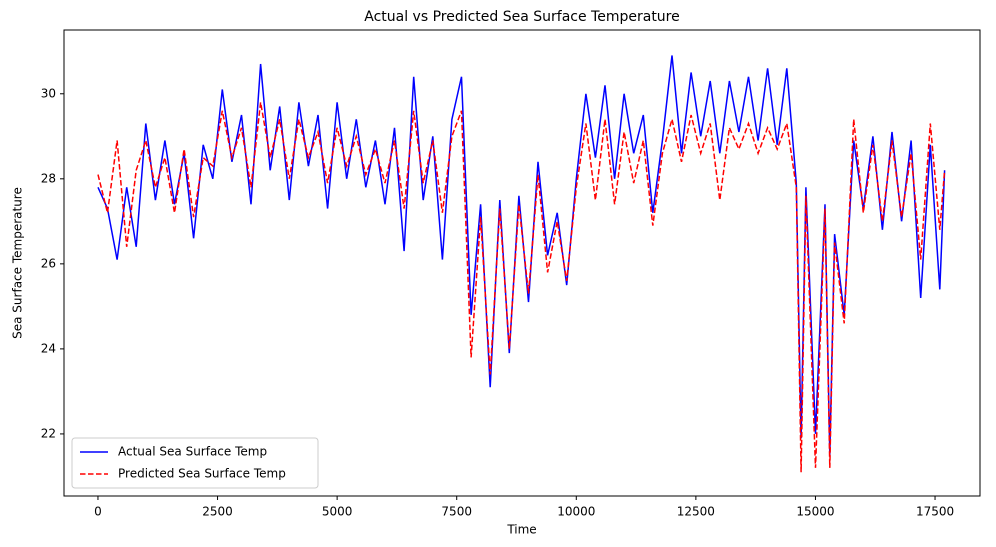 The image size is (996, 547). I want to click on y-tick-label: 22, so click(48, 433).